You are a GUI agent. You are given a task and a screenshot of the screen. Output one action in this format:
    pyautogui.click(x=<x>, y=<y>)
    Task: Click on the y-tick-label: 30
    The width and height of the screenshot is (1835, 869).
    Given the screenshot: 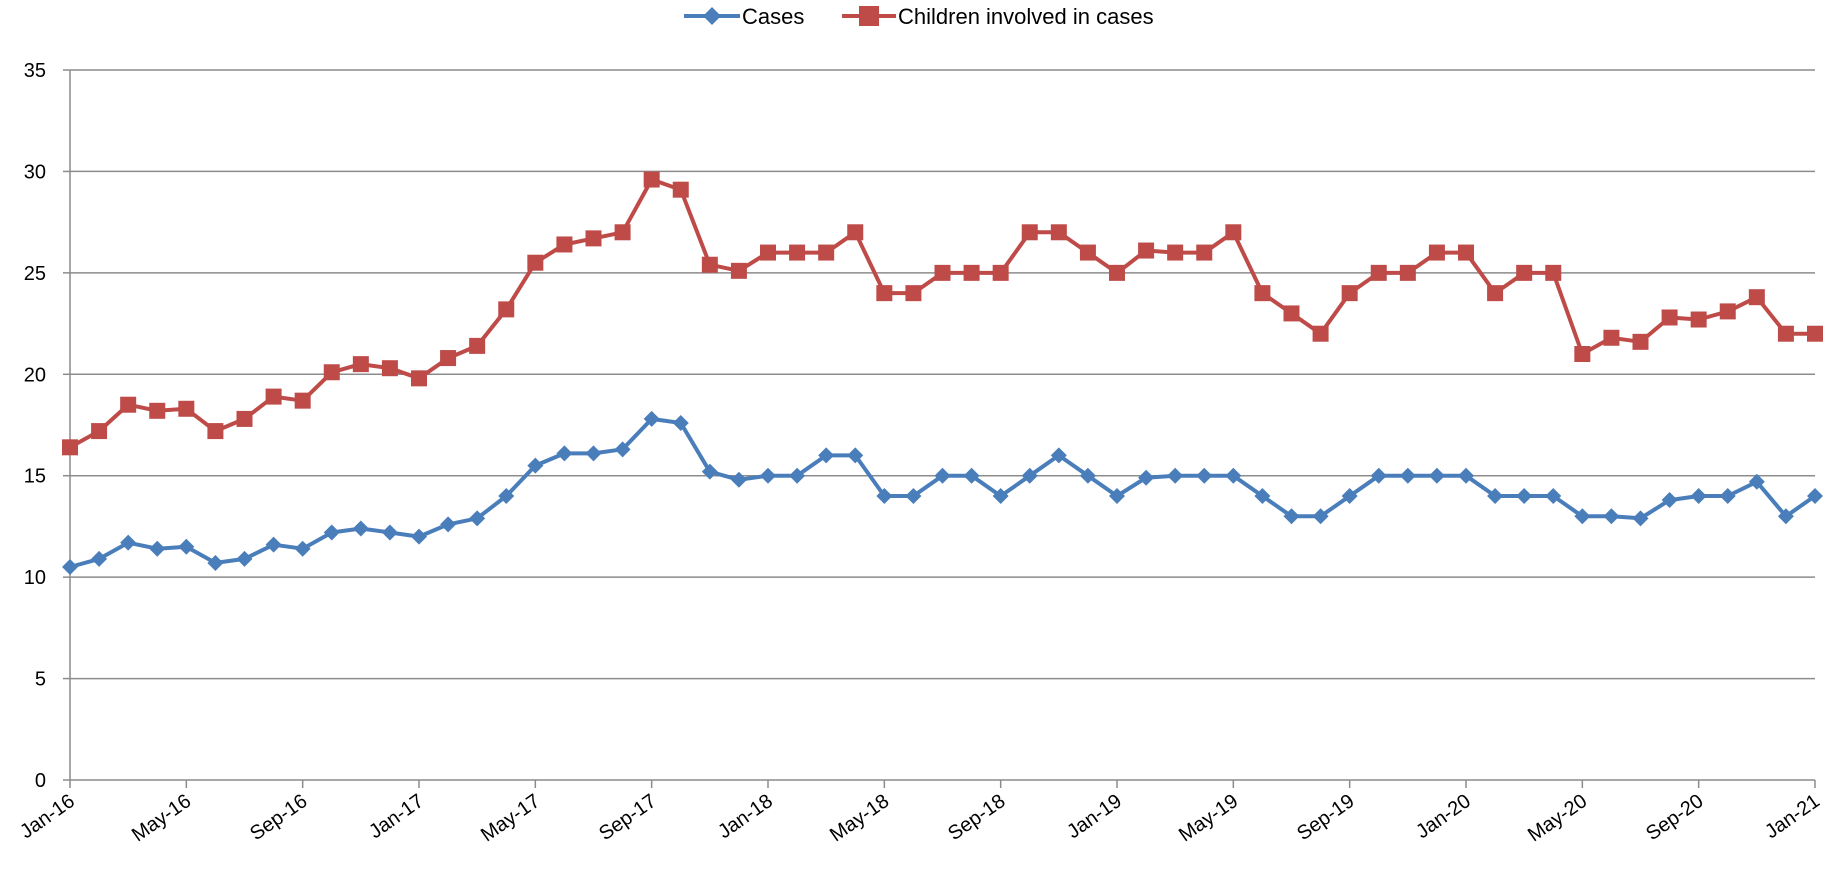 What is the action you would take?
    pyautogui.click(x=35, y=172)
    